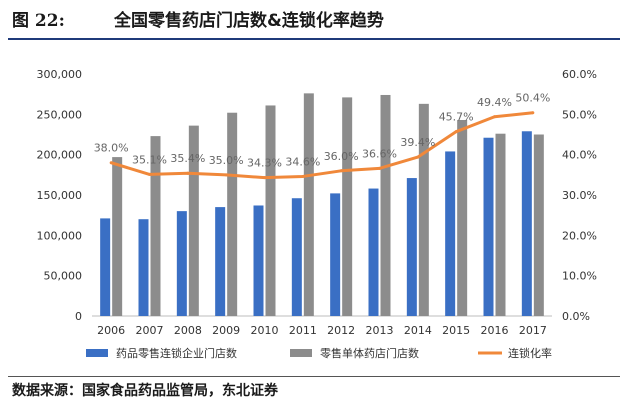 This screenshot has height=406, width=640. Describe the element at coordinates (530, 353) in the screenshot. I see `legend-label: 连锁化率` at that location.